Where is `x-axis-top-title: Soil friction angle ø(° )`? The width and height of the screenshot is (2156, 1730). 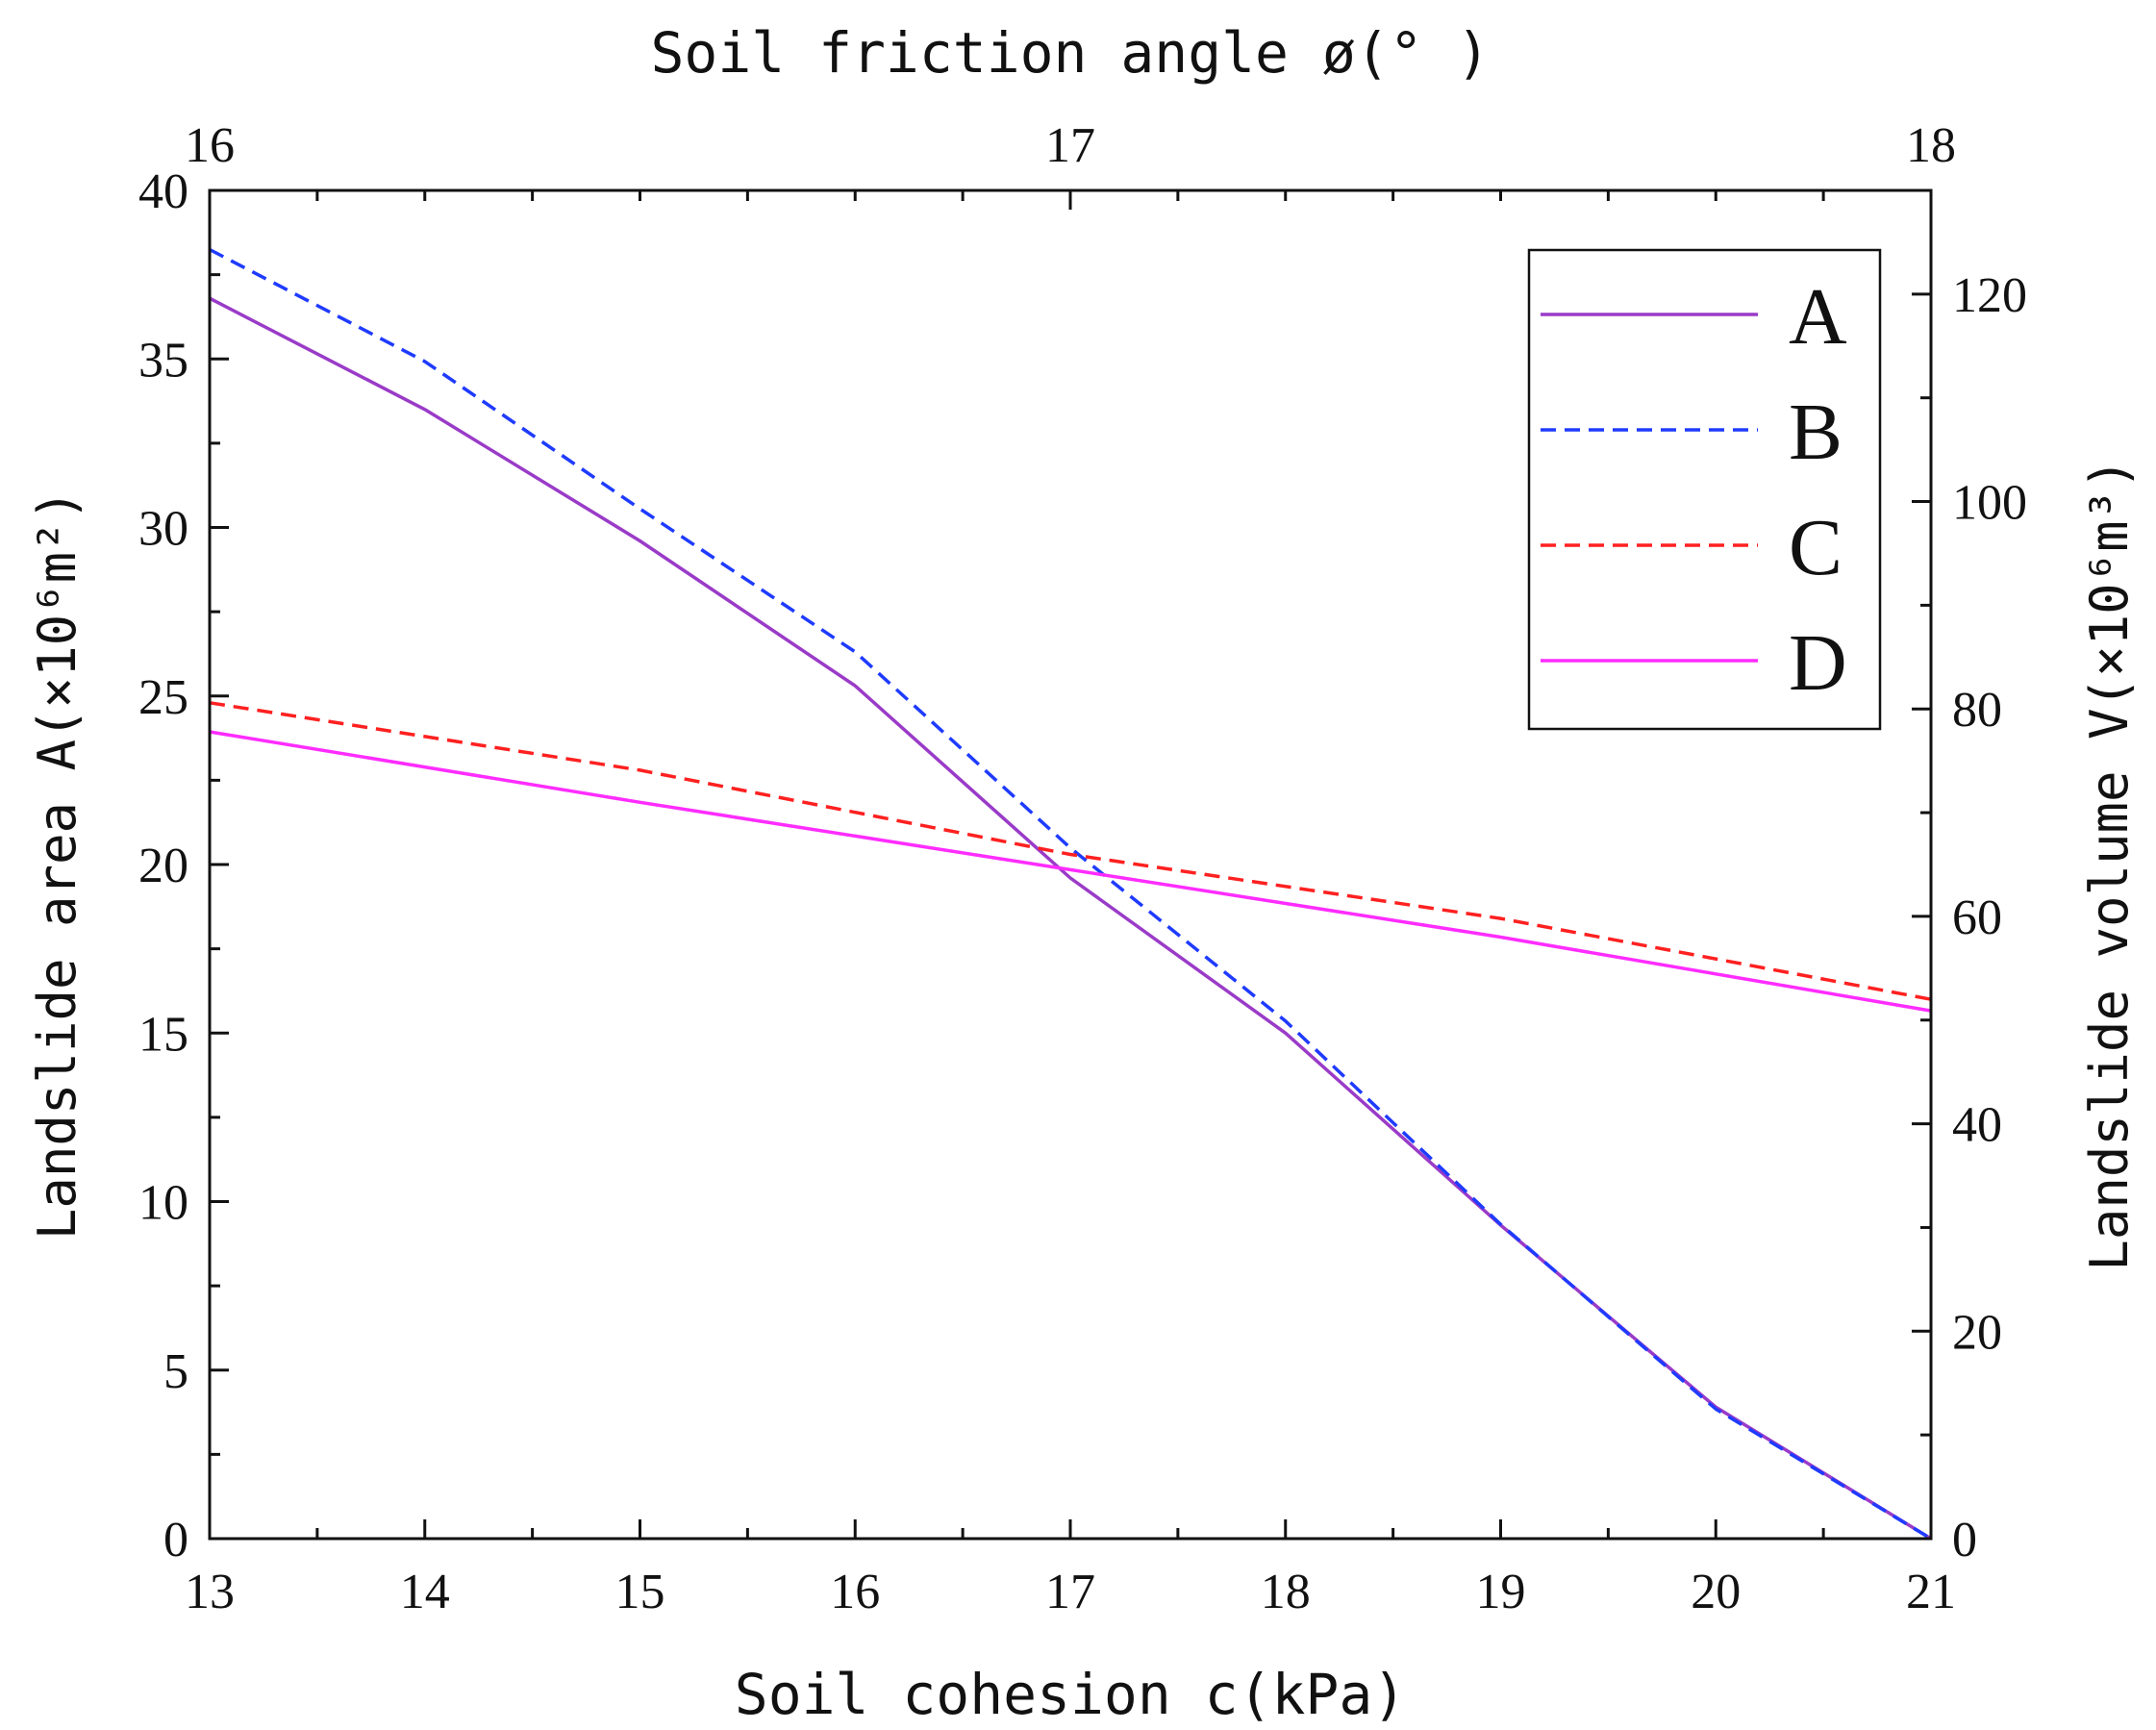 x-axis-top-title: Soil friction angle ø(° ) is located at coordinates (1071, 53).